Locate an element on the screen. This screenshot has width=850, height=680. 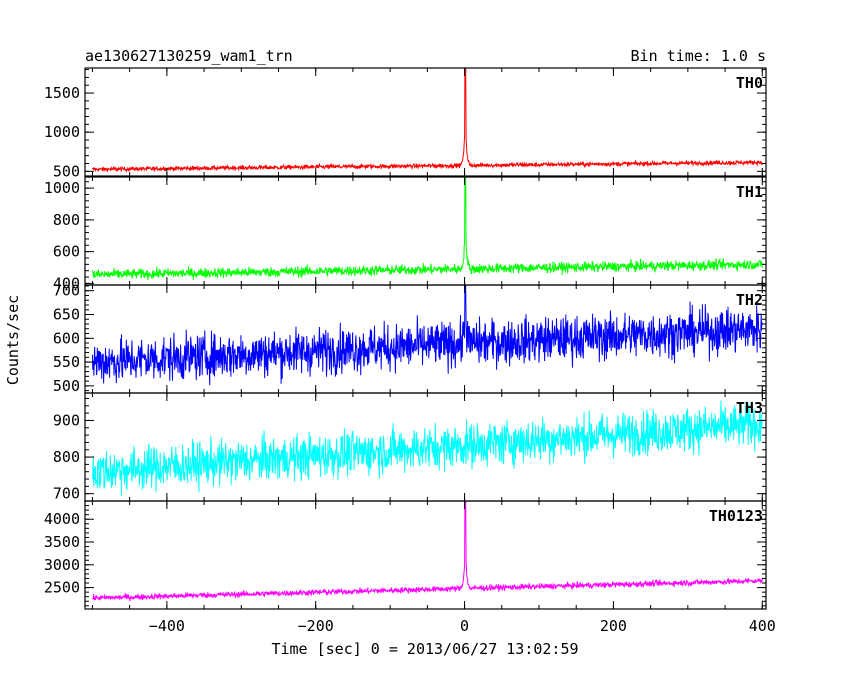
series-line-th1 is located at coordinates (427, 228).